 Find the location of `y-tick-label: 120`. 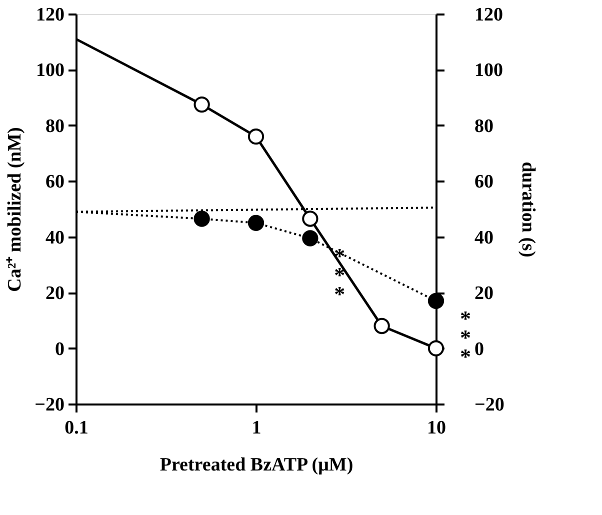

y-tick-label: 120 is located at coordinates (50, 15).